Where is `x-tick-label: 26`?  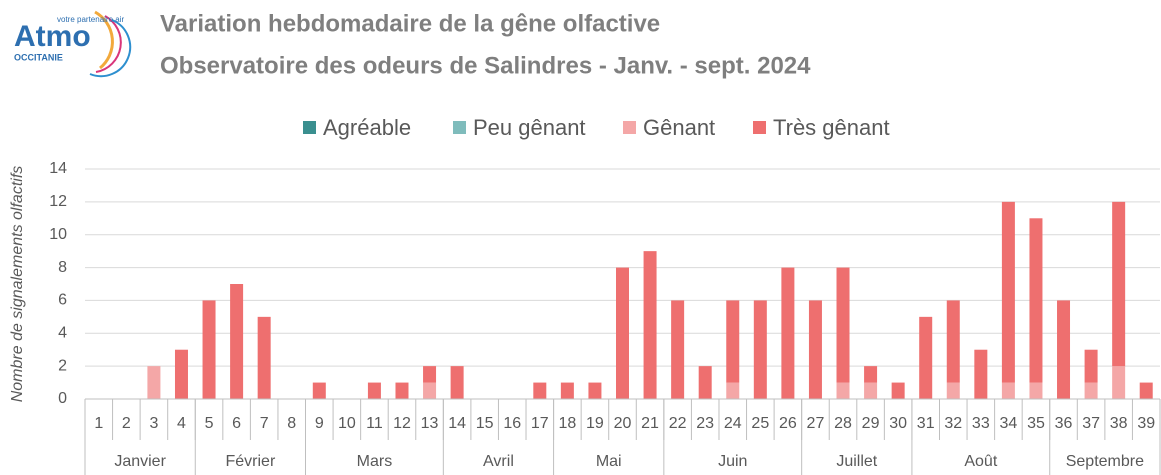 x-tick-label: 26 is located at coordinates (788, 423).